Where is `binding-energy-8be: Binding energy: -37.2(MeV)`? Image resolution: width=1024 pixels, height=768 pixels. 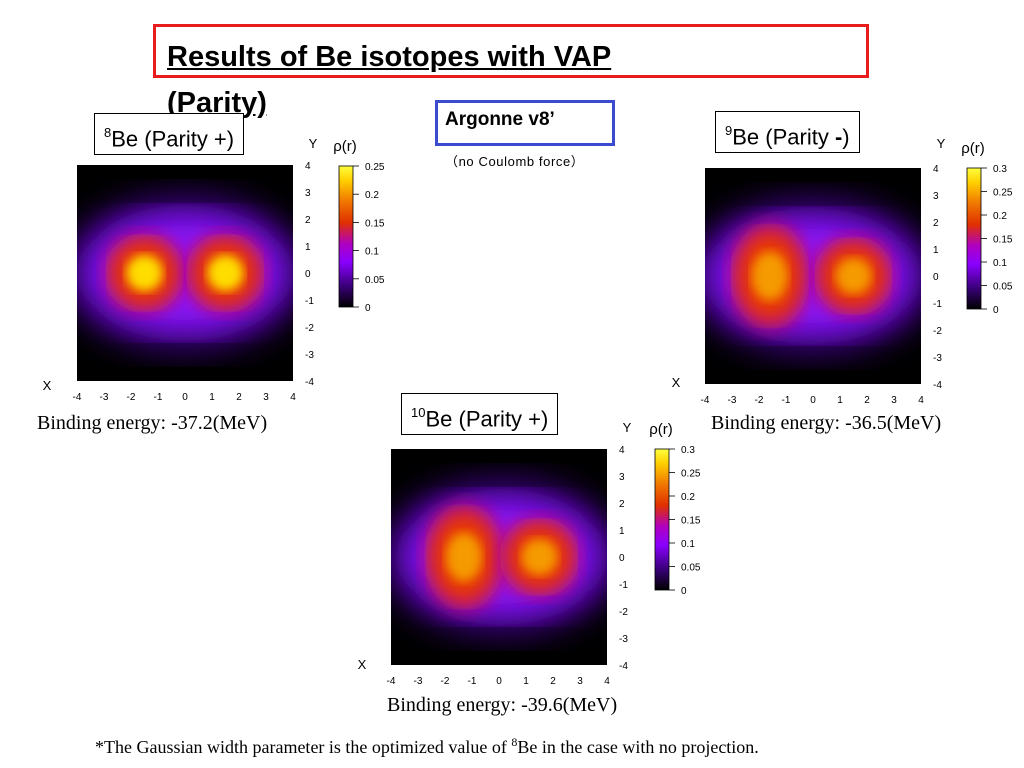
binding-energy-8be: Binding energy: -37.2(MeV) is located at coordinates (152, 423).